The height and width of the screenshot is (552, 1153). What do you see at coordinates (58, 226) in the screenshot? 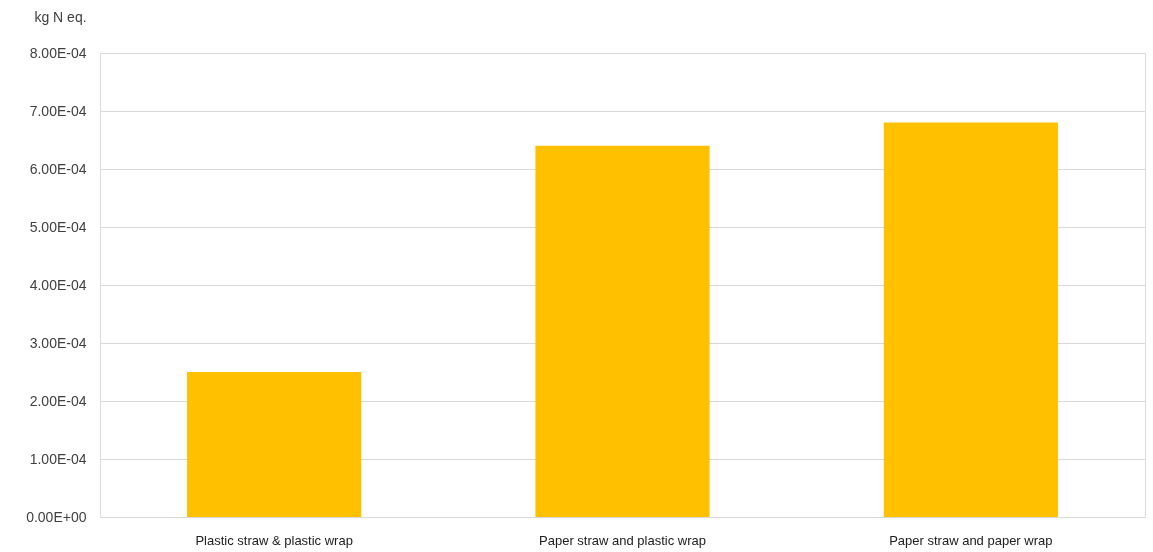
I see `y-tick-label: 5.00E-04` at bounding box center [58, 226].